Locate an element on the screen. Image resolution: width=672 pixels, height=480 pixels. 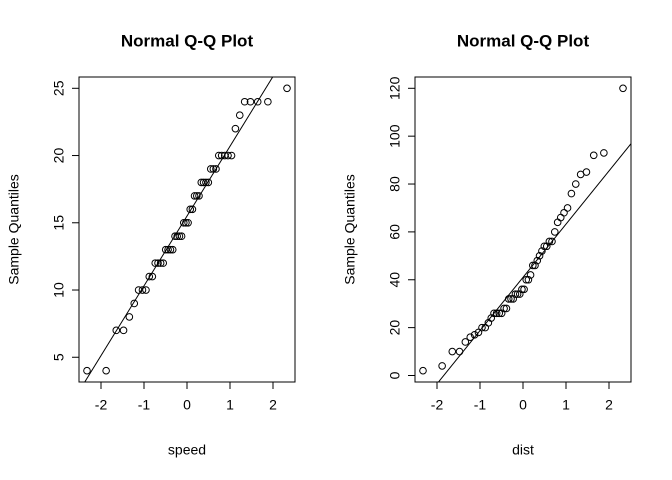
x-axis-label: dist is located at coordinates (523, 450).